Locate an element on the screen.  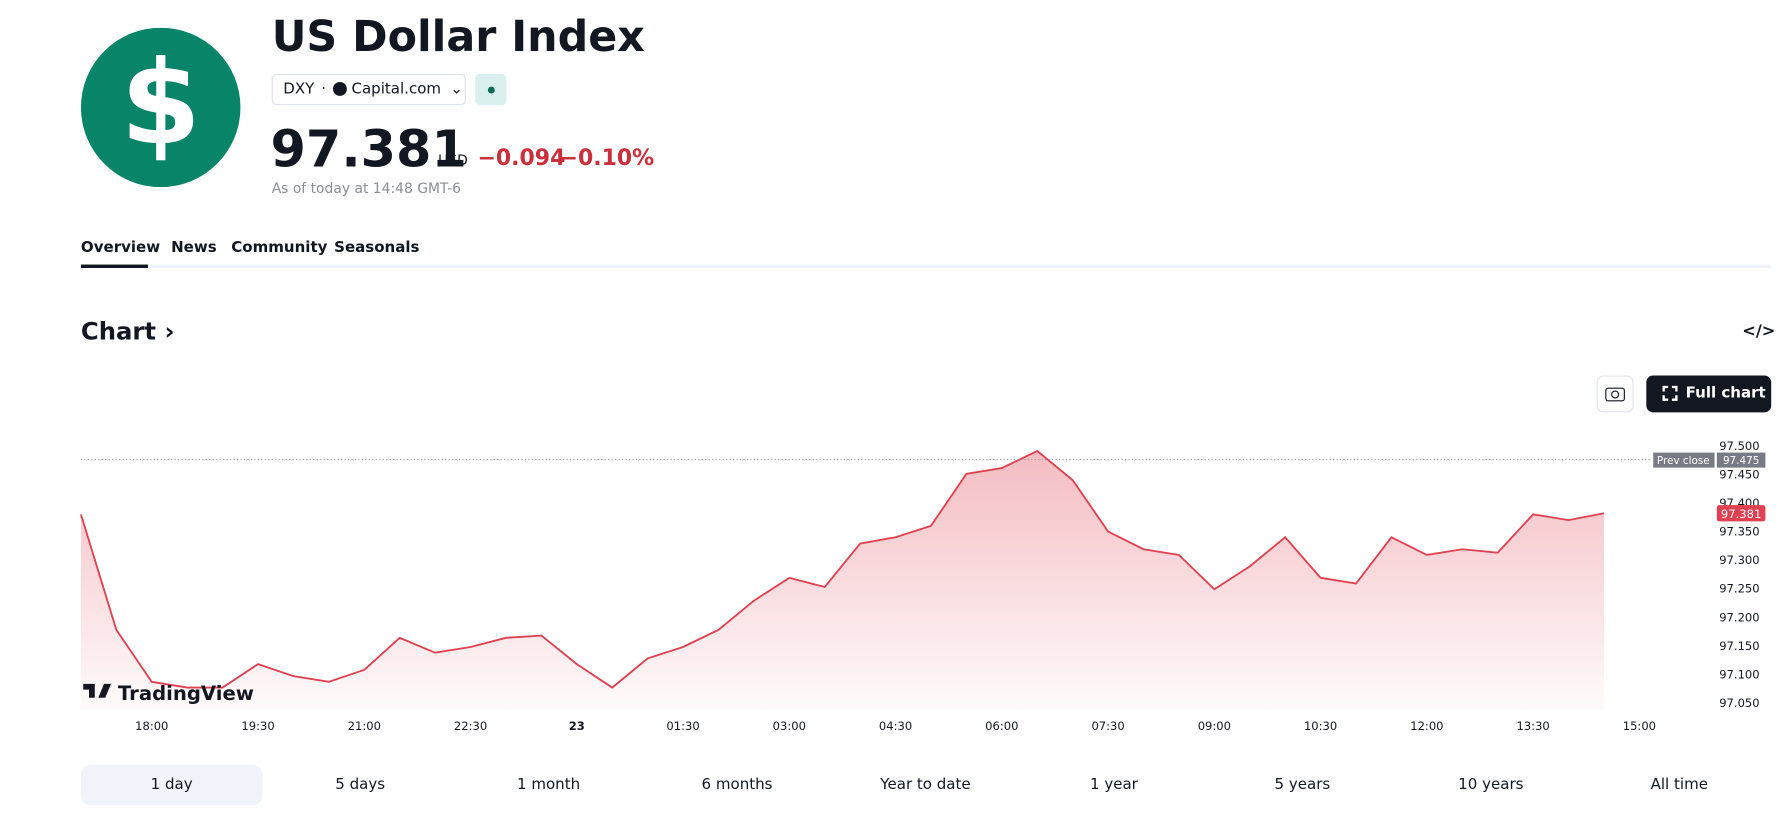
range-button: 5 days is located at coordinates (360, 785).